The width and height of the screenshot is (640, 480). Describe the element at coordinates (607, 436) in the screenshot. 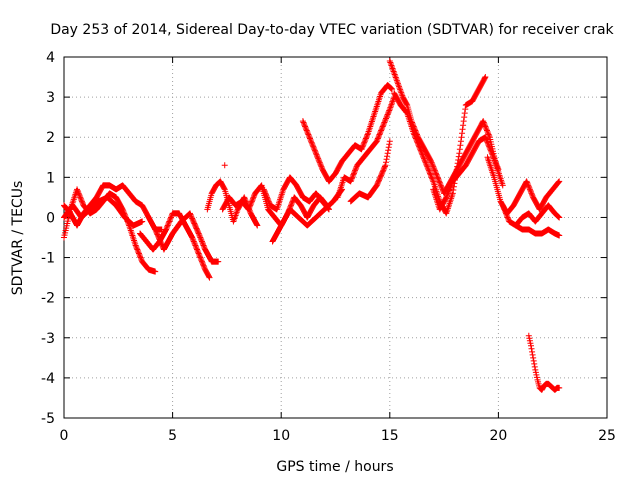

I see `x-tick-label: 25` at that location.